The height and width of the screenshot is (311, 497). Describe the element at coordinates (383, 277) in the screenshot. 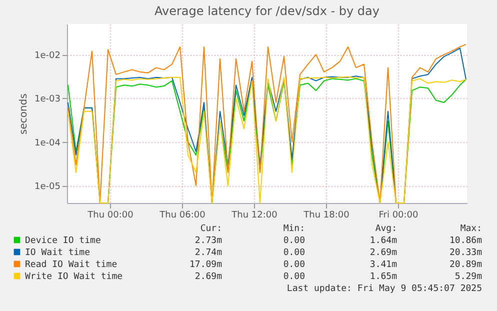

I see `text: 1.65m` at that location.